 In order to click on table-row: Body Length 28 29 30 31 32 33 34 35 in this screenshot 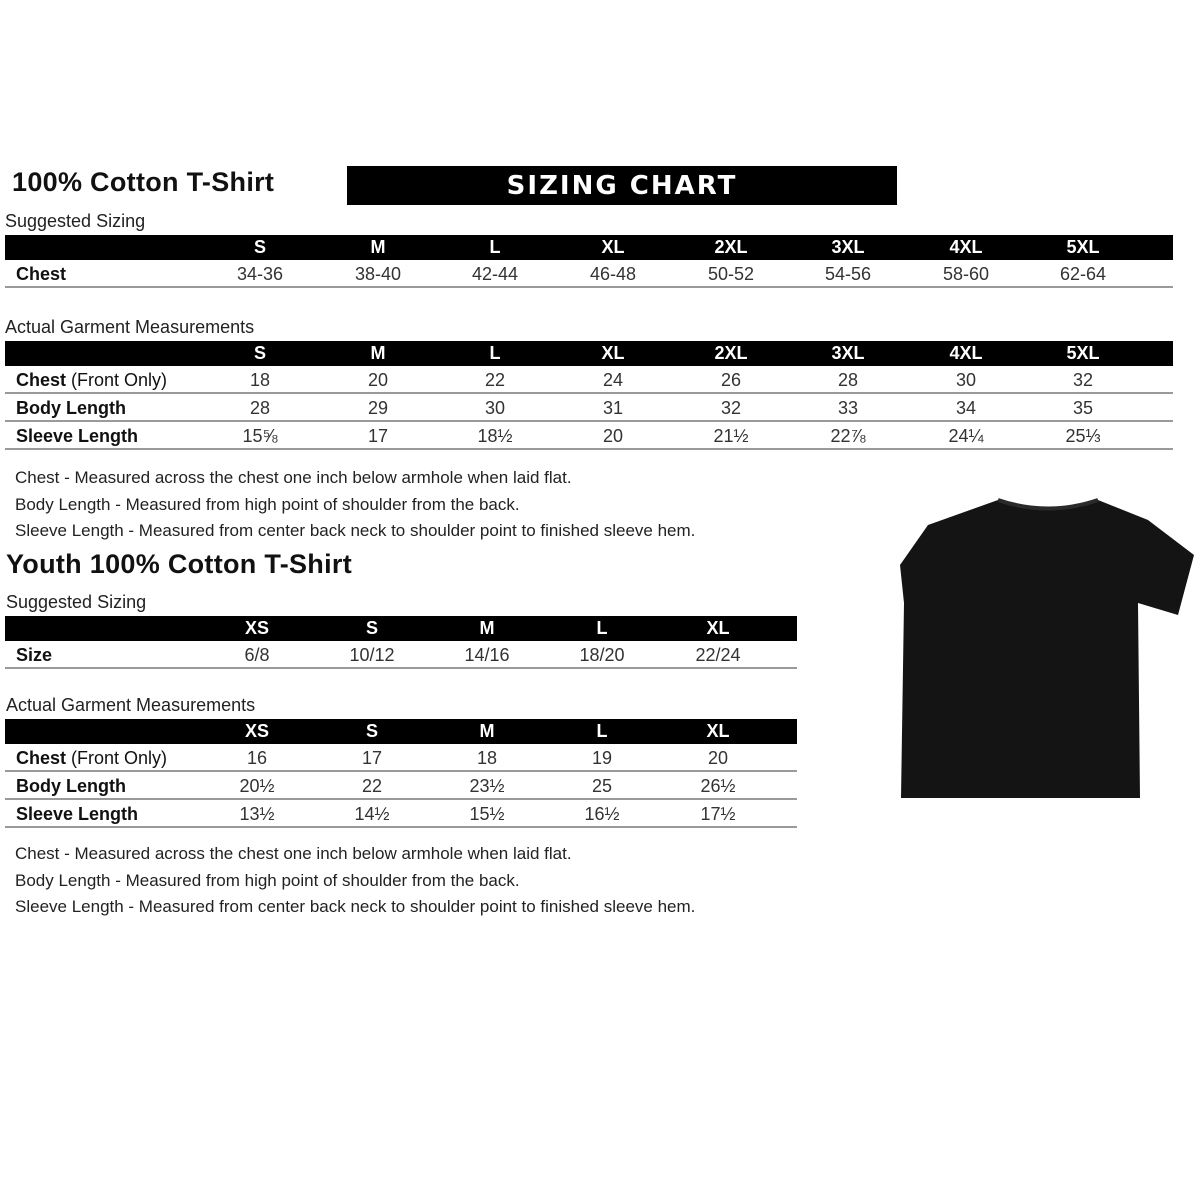, I will do `click(589, 408)`.